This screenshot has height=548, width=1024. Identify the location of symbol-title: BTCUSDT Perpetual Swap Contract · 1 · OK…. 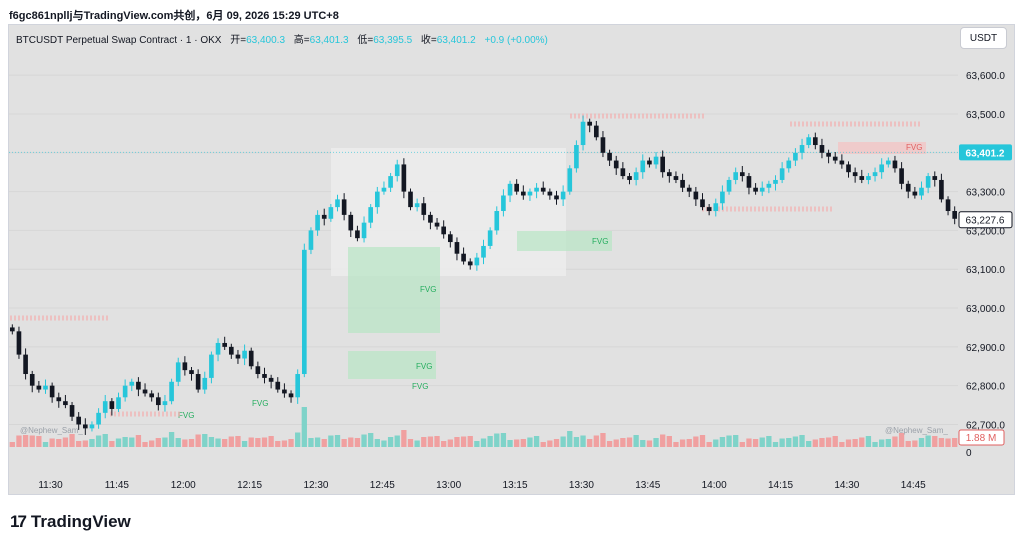
(119, 40).